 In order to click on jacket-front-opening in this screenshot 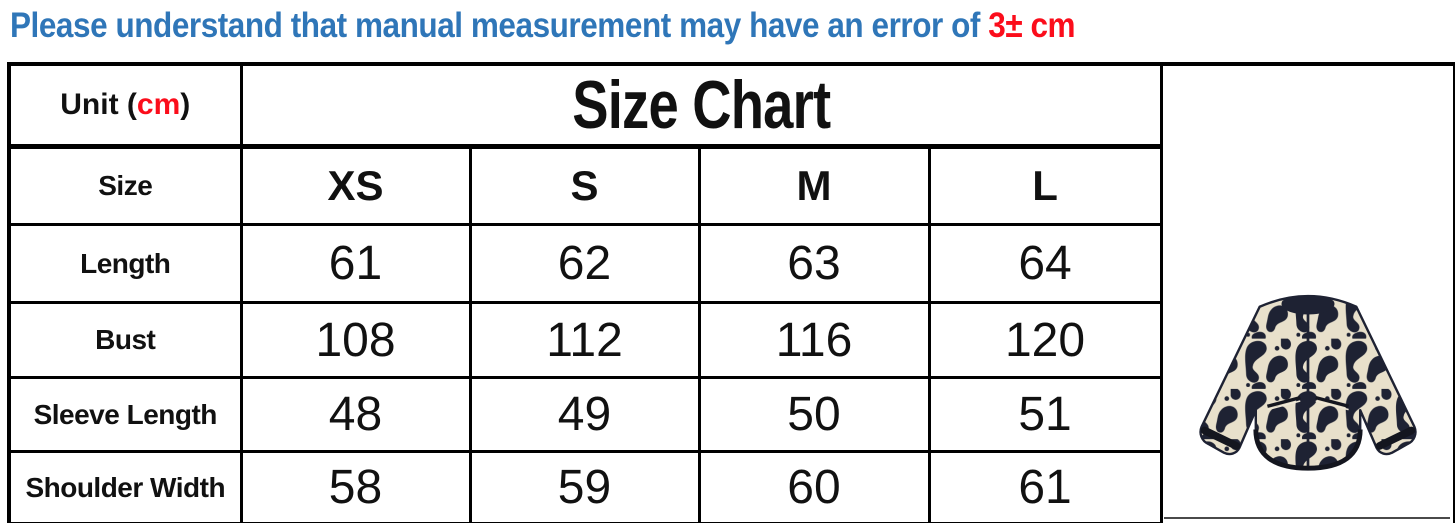, I will do `click(1308, 388)`.